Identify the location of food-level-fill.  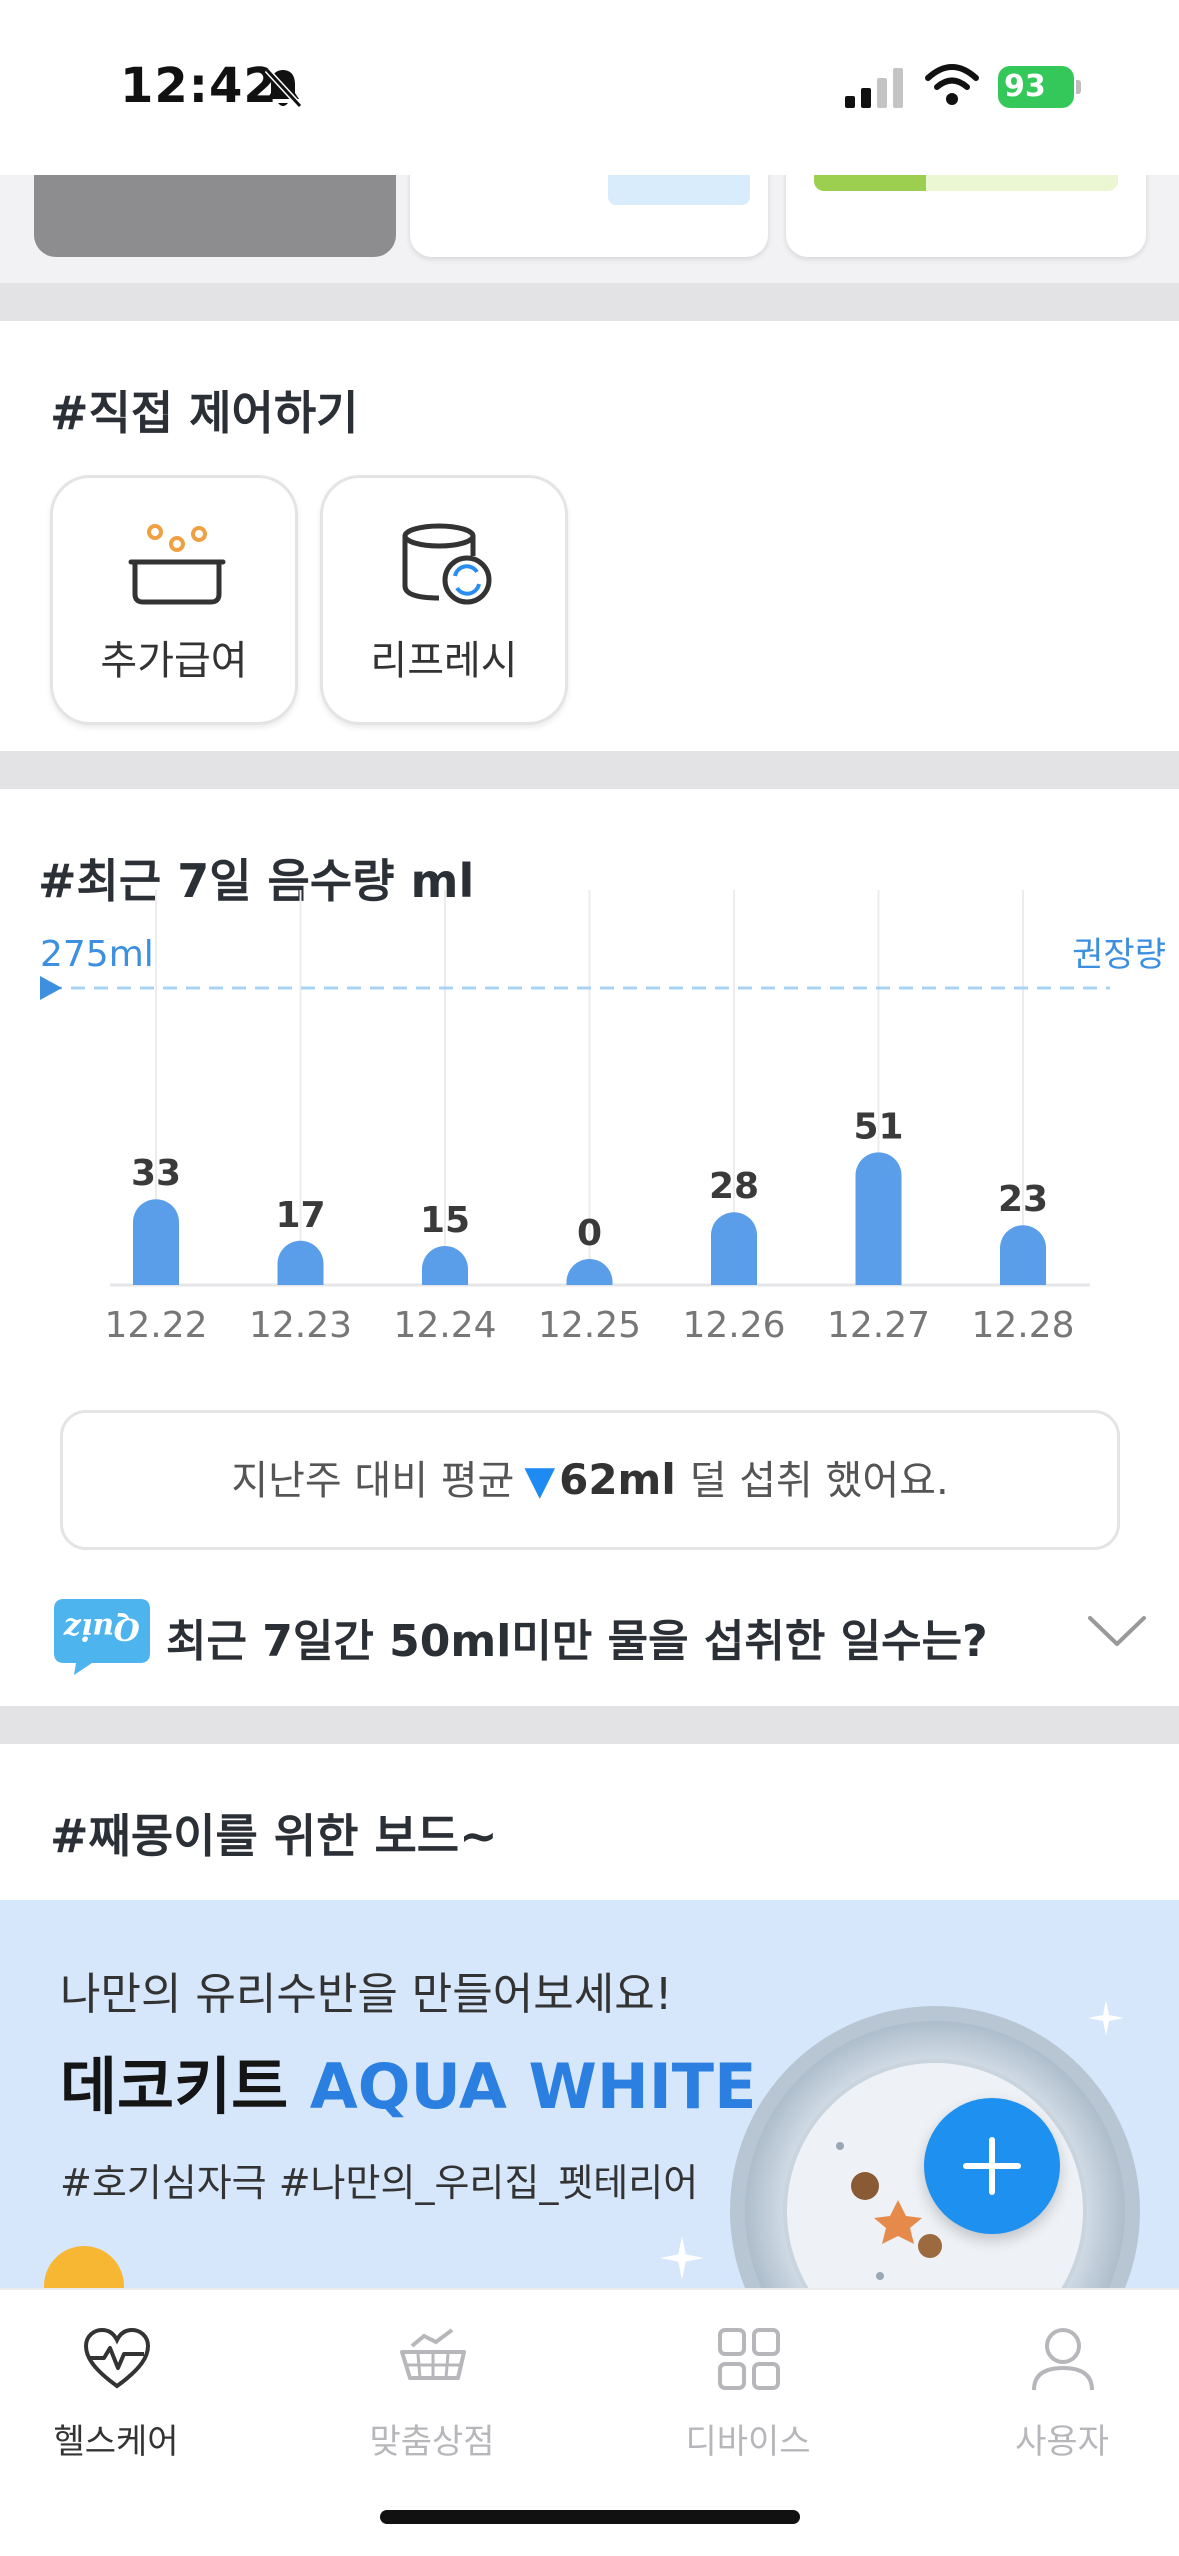
(870, 183).